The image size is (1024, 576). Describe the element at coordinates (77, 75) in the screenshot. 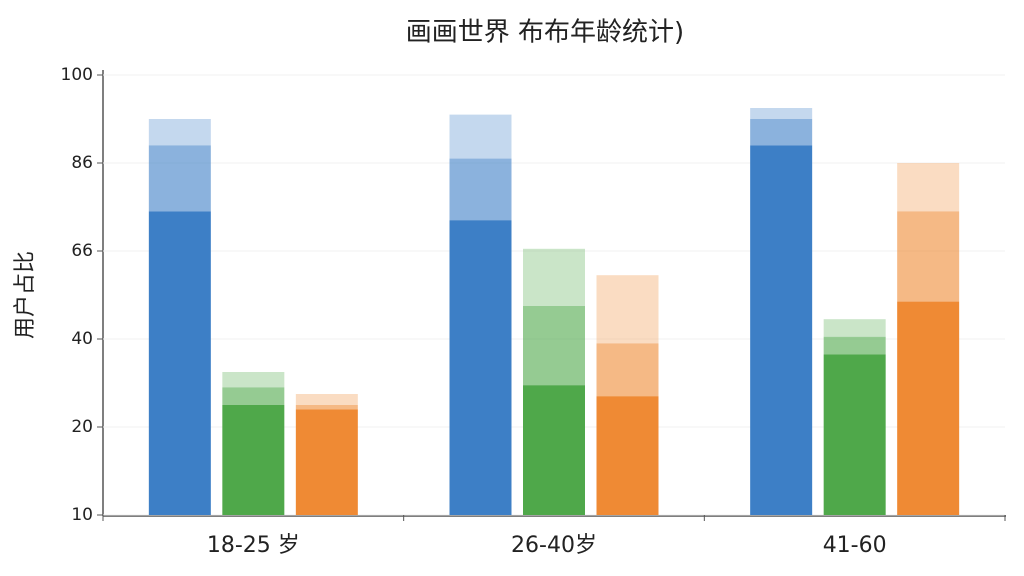

I see `y-tick-label: 100` at that location.